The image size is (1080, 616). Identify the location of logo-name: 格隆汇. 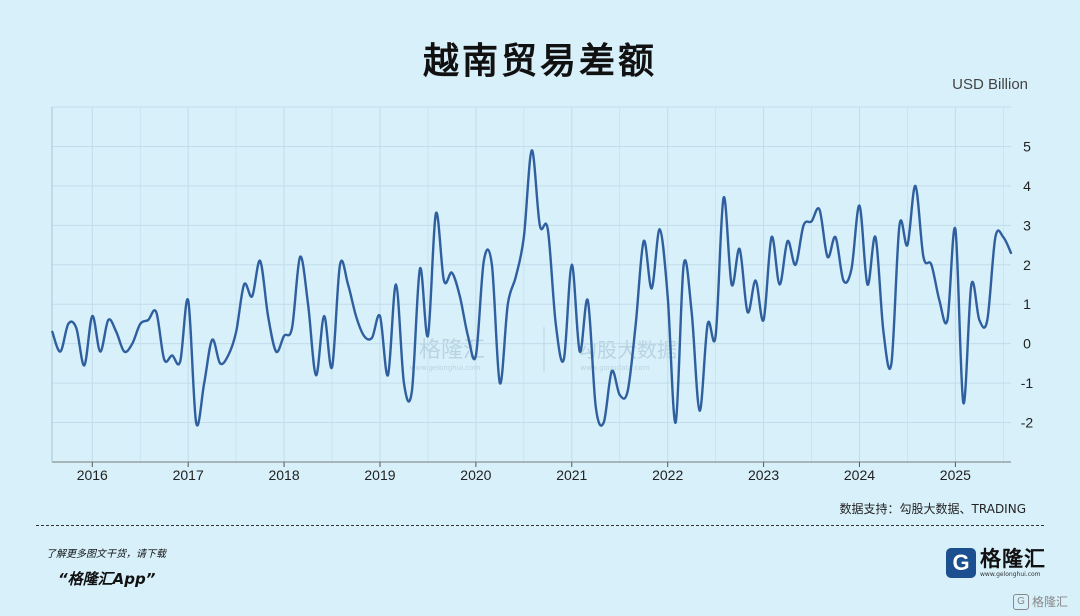
(1013, 558).